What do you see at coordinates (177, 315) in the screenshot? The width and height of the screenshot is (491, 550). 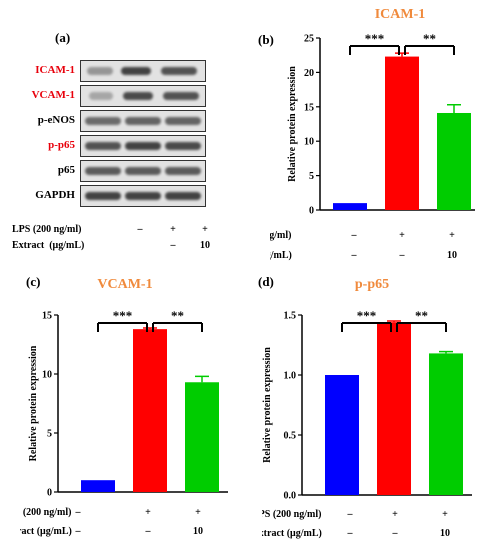 I see `significance-label: **` at bounding box center [177, 315].